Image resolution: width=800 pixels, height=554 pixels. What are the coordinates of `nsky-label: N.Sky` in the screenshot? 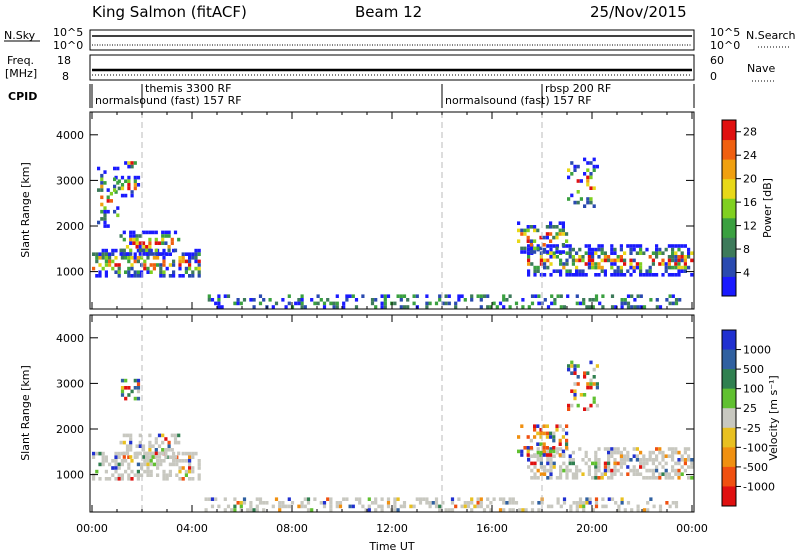 It's located at (20, 35).